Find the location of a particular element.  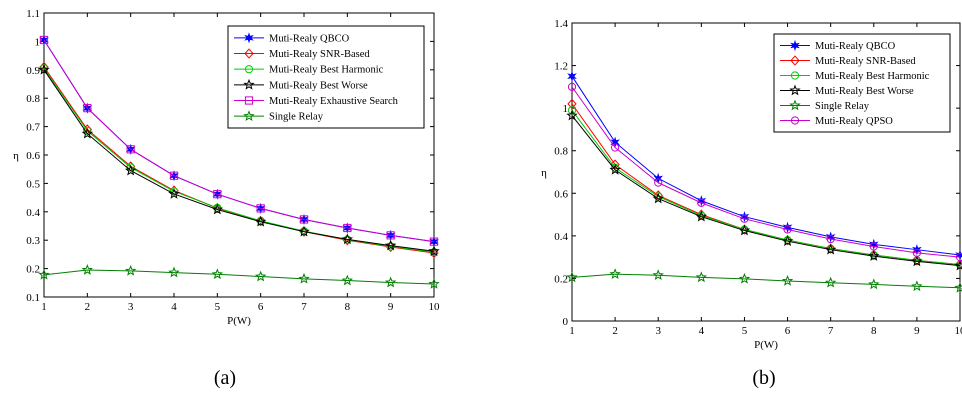

chart-b-legend-entry-2: Muti-Realy SNR-Based is located at coordinates (865, 61).